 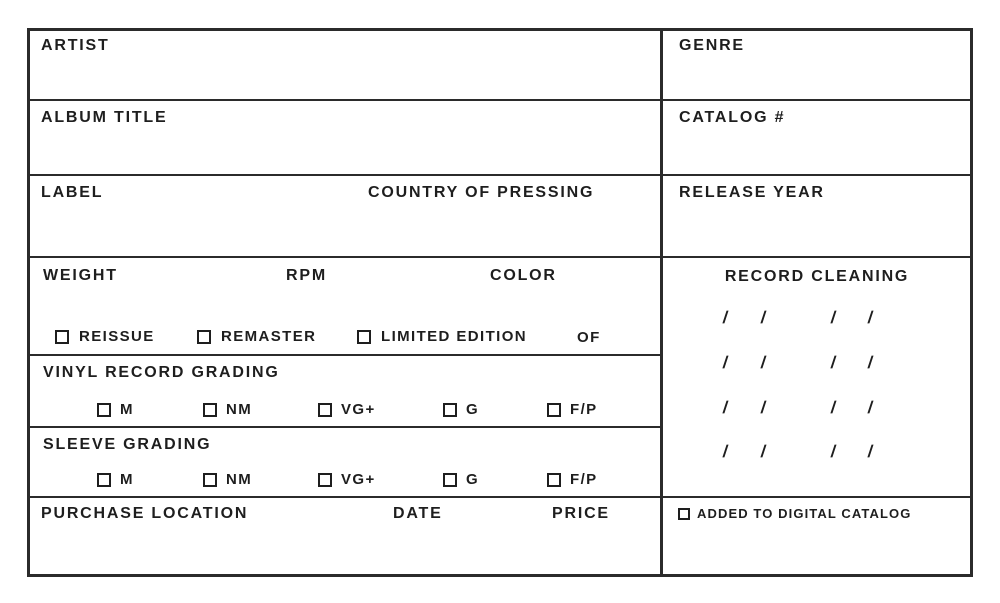 What do you see at coordinates (450, 409) in the screenshot?
I see `vinyl-grade-g-checkbox` at bounding box center [450, 409].